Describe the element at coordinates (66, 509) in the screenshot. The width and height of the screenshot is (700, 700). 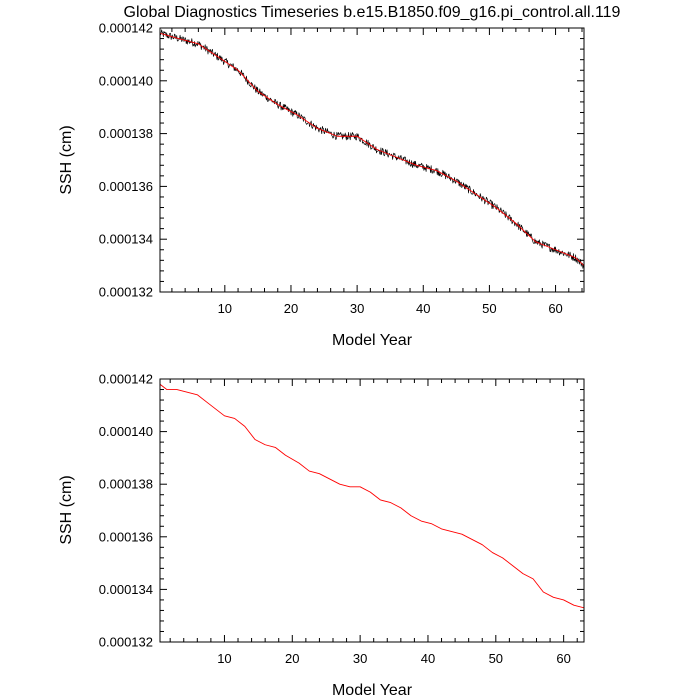
I see `bottom-y-axis-title: SSH (cm)` at that location.